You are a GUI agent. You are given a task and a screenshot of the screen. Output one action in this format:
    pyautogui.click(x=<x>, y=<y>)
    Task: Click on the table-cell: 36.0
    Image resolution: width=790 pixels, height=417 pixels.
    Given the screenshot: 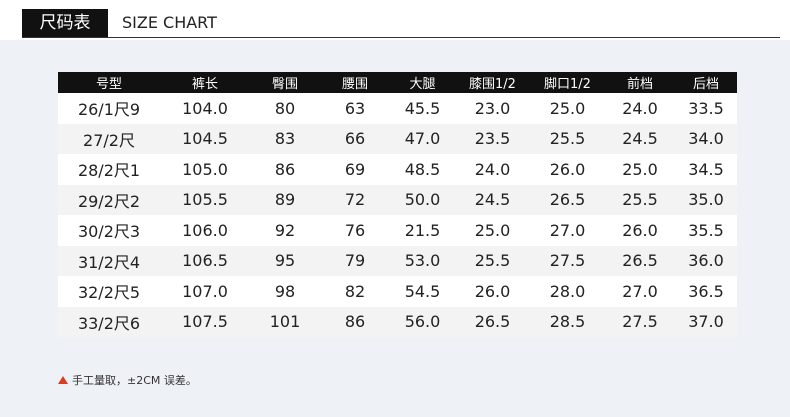 What is the action you would take?
    pyautogui.click(x=706, y=260)
    